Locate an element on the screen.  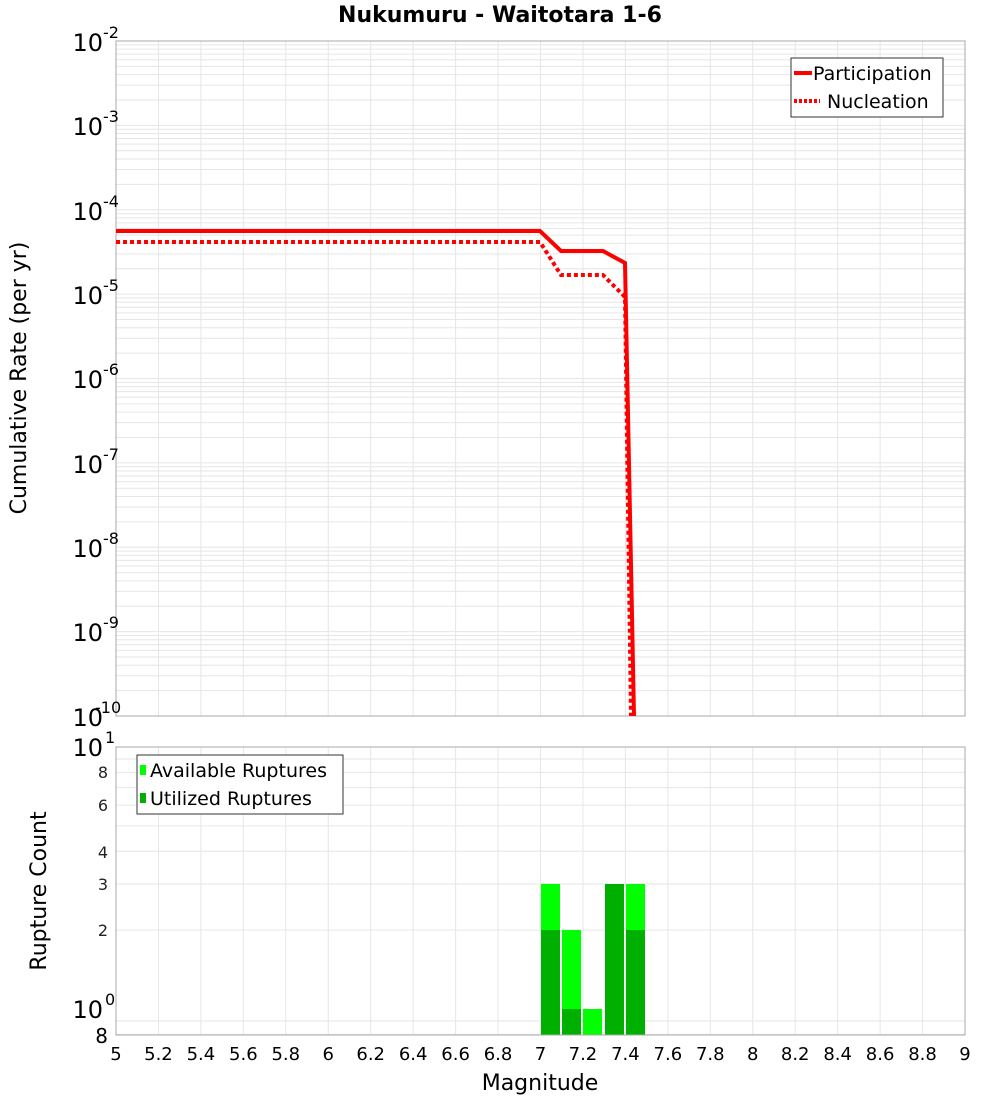
bar-utilized-7.0 is located at coordinates (550, 982).